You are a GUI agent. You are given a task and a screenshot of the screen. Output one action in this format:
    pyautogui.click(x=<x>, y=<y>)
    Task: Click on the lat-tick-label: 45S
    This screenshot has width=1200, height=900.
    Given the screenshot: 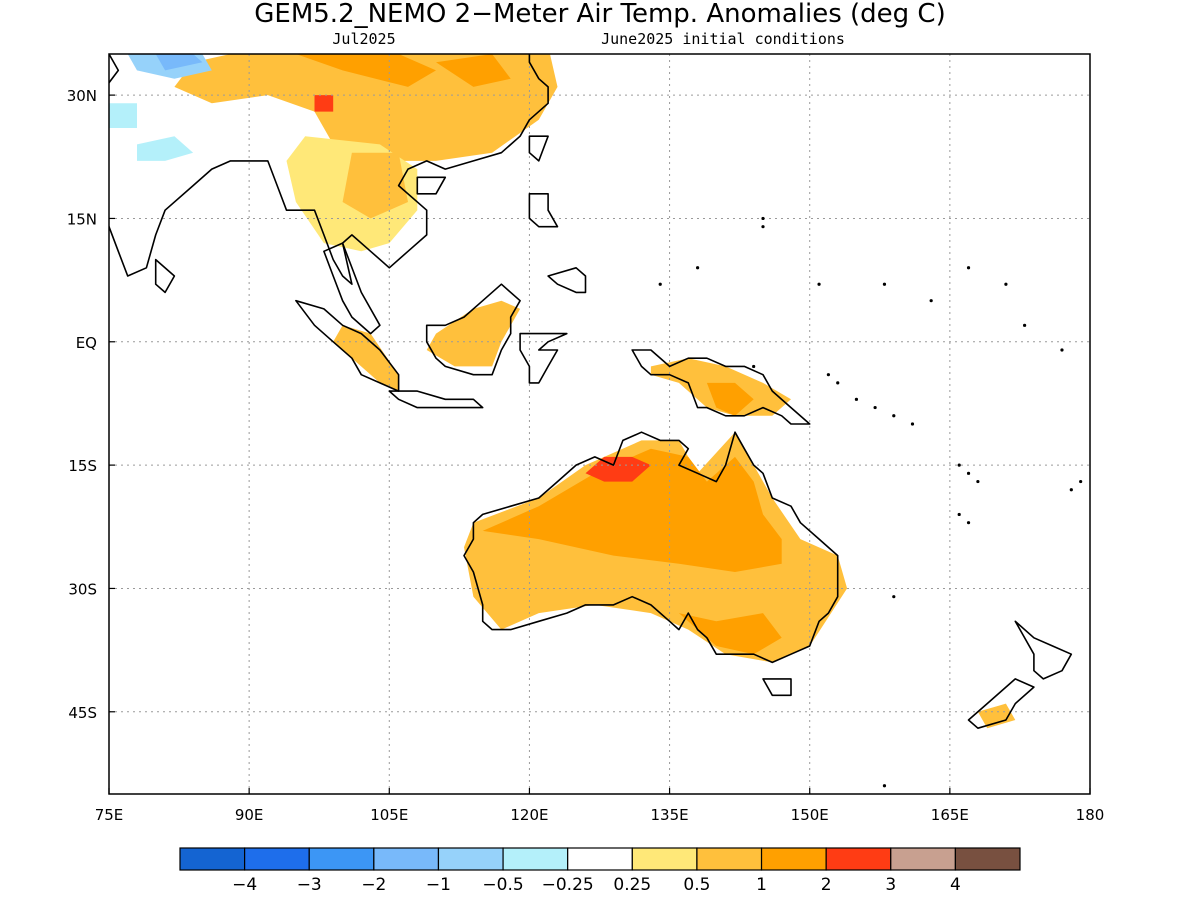 What is the action you would take?
    pyautogui.click(x=82, y=713)
    